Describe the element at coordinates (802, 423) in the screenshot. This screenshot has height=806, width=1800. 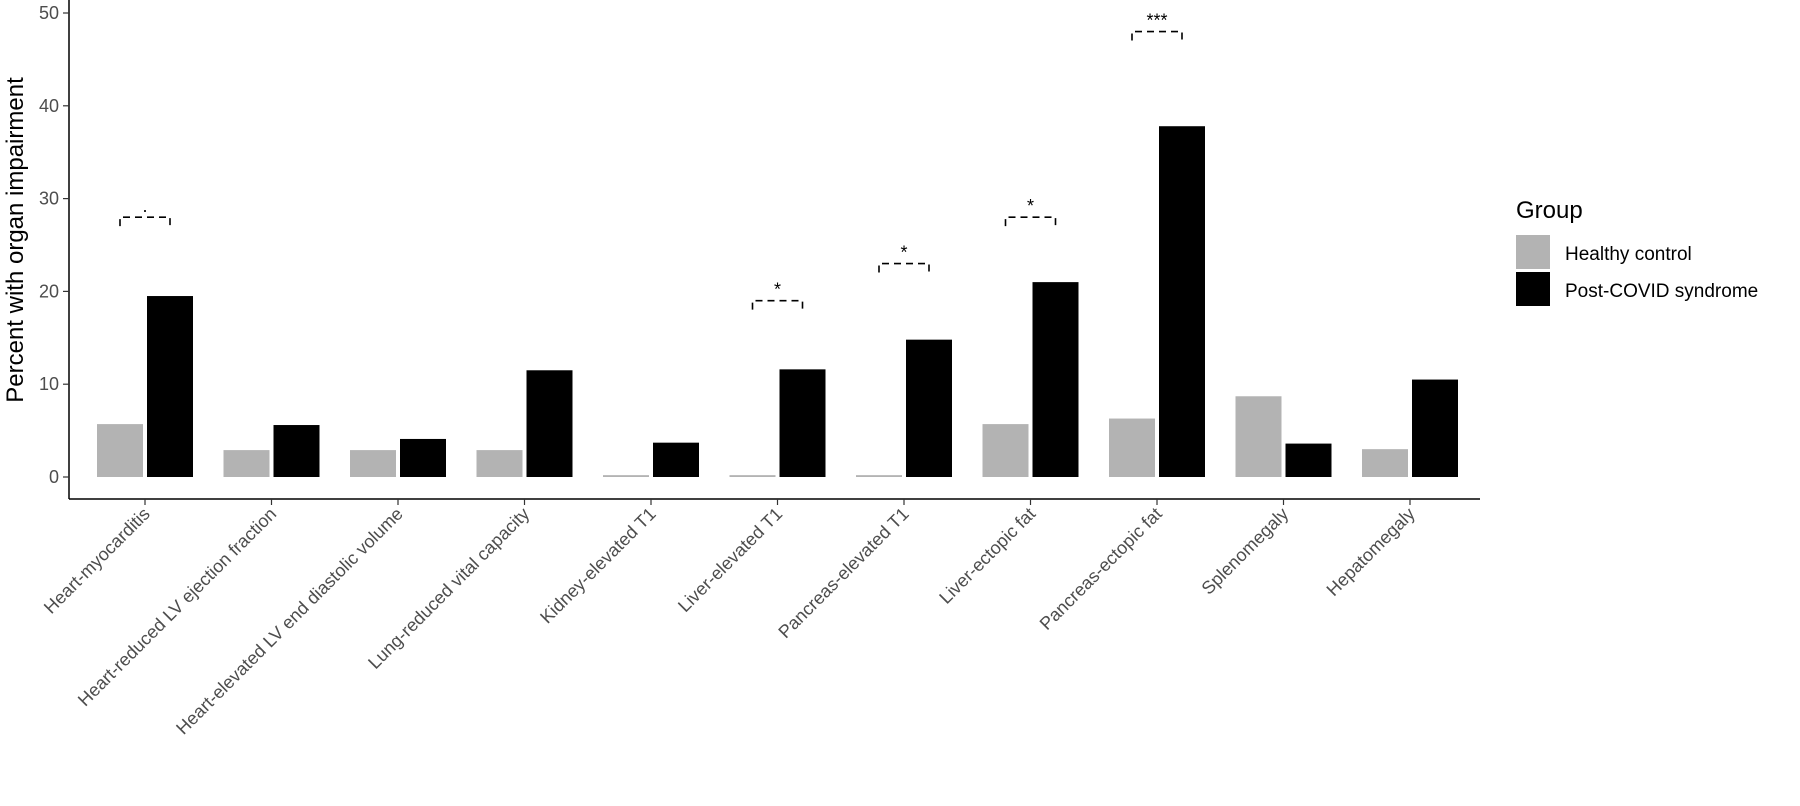
I see `bar-post-covid-syndrome-liver-elevated-t1` at that location.